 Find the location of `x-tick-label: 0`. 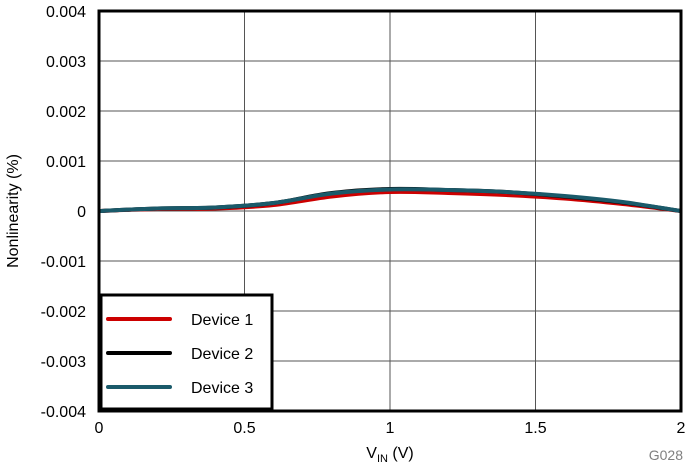

x-tick-label: 0 is located at coordinates (99, 428).